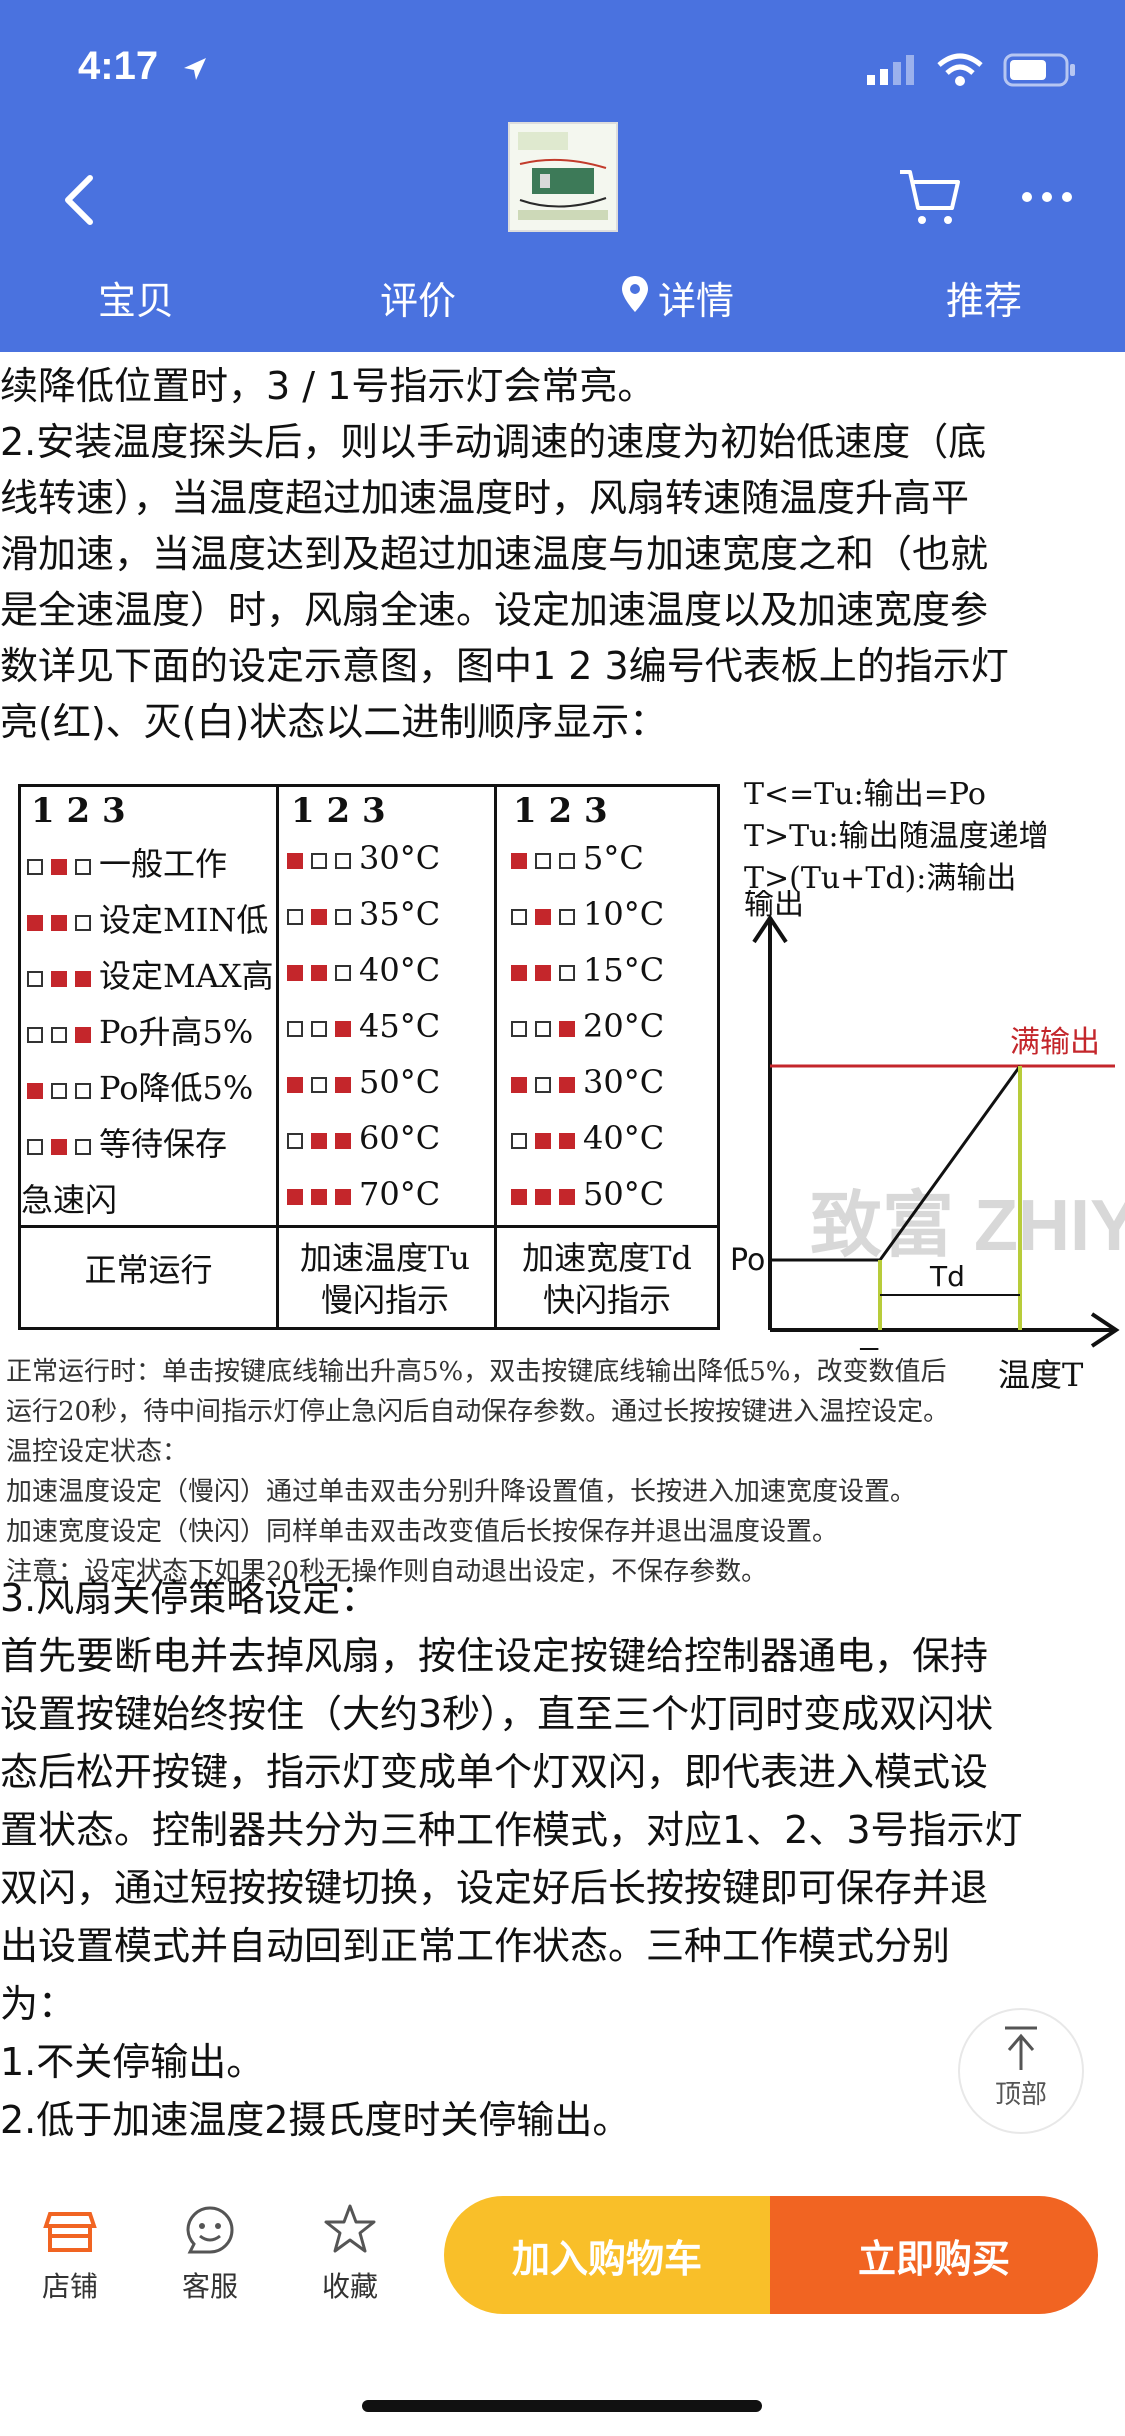  What do you see at coordinates (1020, 2095) in the screenshot?
I see `back-to-top-label: 顶部` at bounding box center [1020, 2095].